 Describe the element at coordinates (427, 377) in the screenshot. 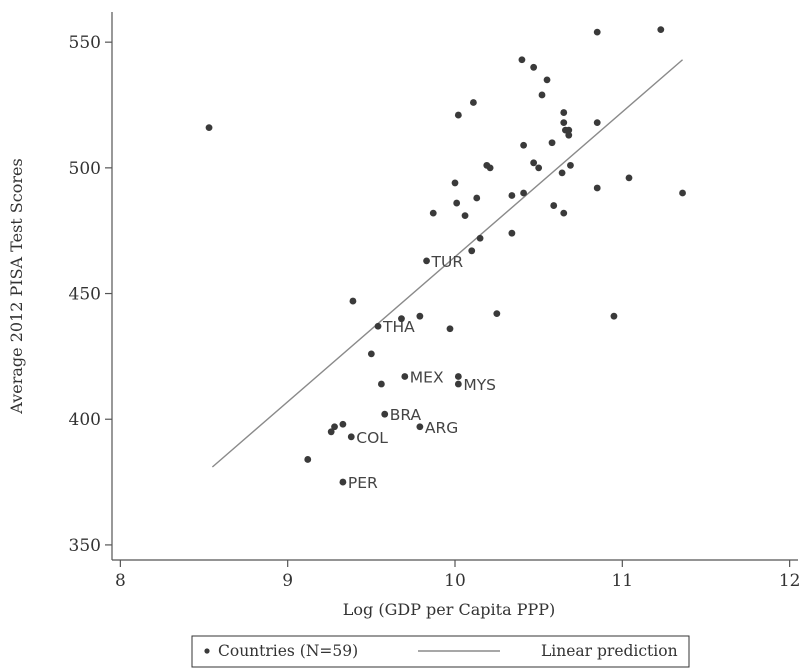

I see `point-label: MEX` at that location.